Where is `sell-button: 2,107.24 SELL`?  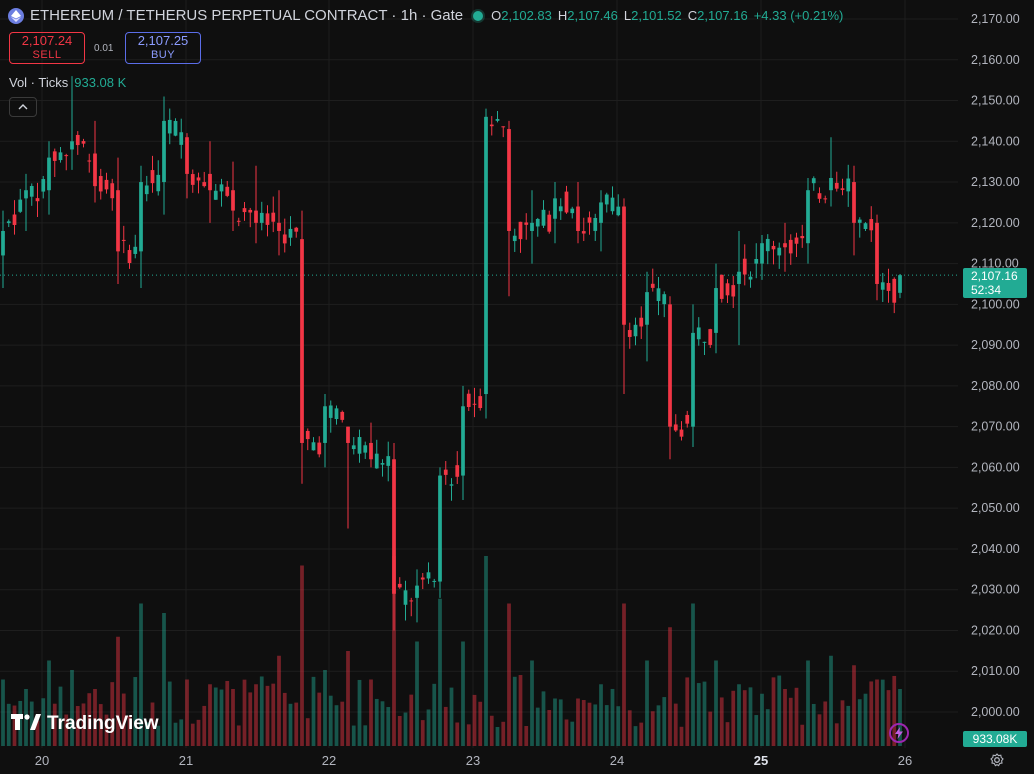 sell-button: 2,107.24 SELL is located at coordinates (47, 48).